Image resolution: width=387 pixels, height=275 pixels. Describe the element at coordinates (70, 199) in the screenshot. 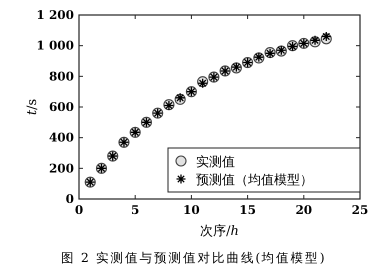

I see `y-tick-label: 0` at that location.